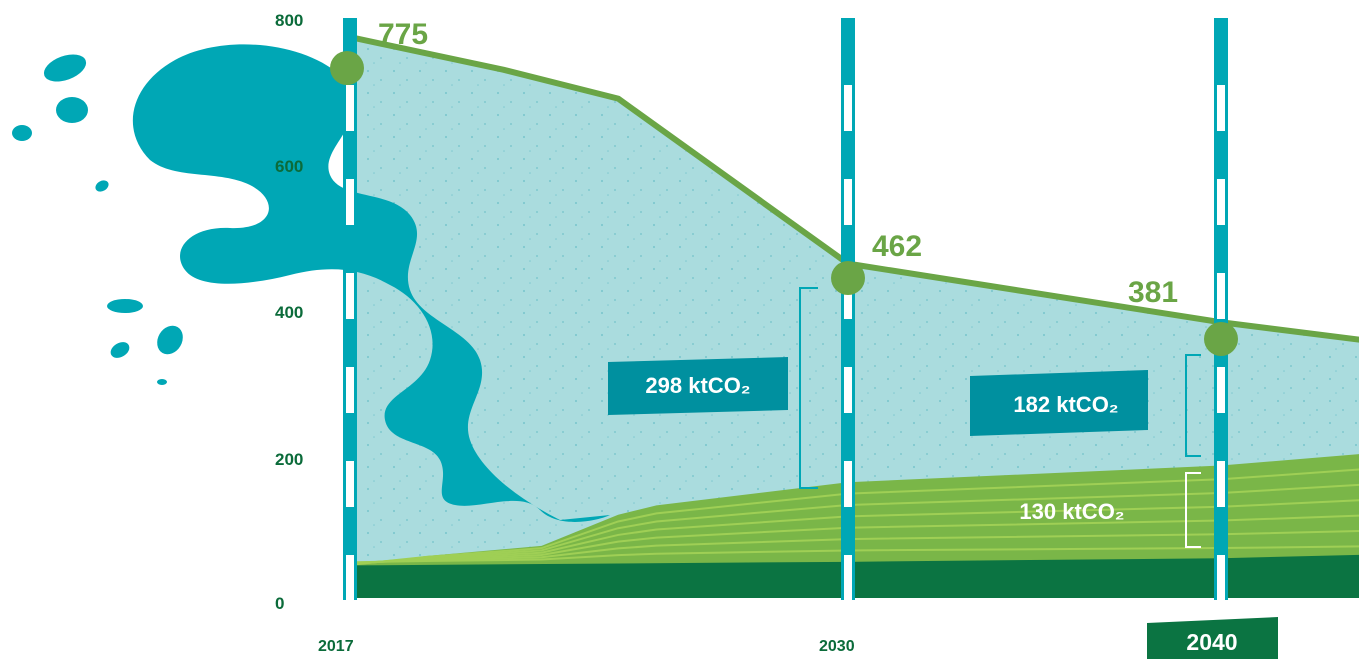 The height and width of the screenshot is (659, 1359). I want to click on point-2017, so click(347, 68).